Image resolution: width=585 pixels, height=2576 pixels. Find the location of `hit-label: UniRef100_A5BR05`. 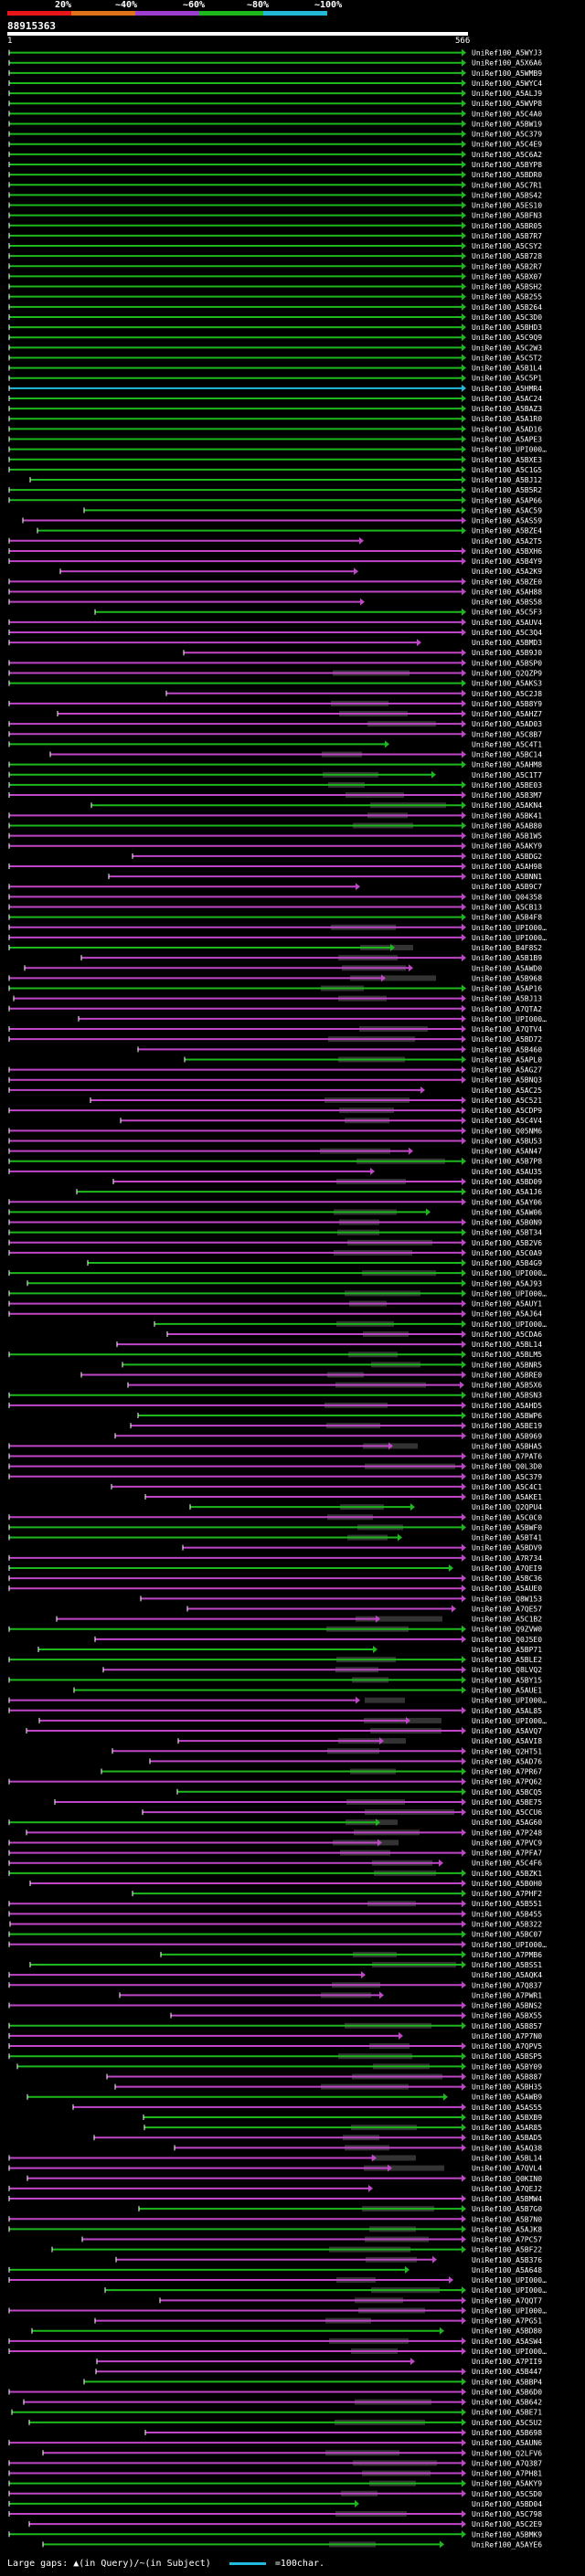

hit-label: UniRef100_A5BR05 is located at coordinates (507, 226).